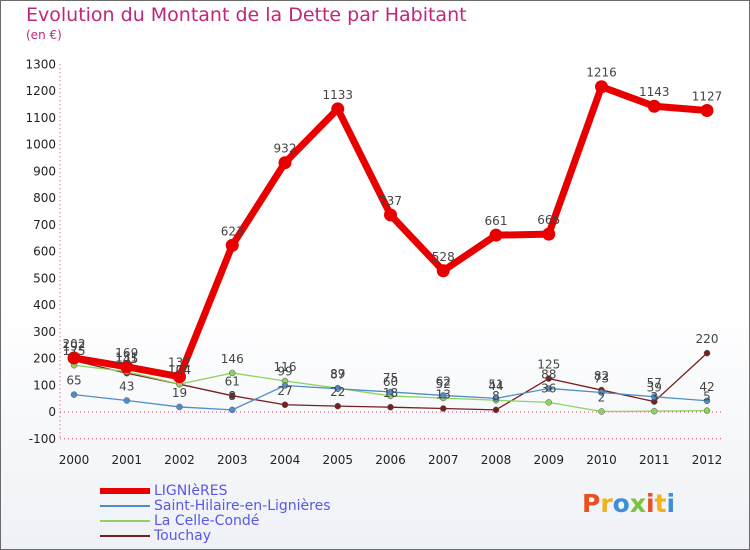 The height and width of the screenshot is (550, 750). I want to click on y-tick-label: 300, so click(44, 332).